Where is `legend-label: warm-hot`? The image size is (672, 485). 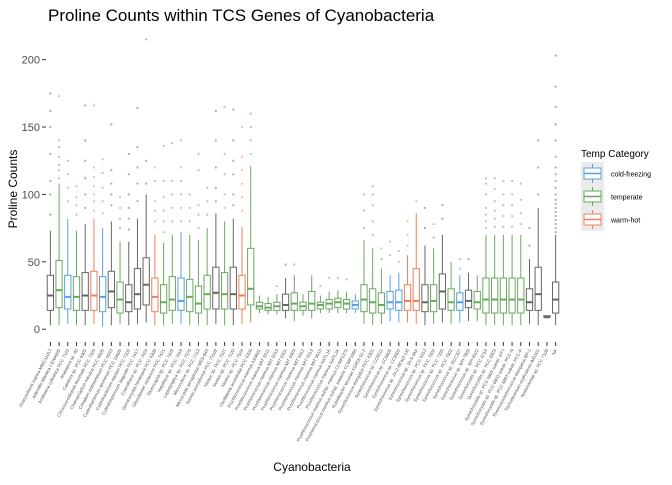 legend-label: warm-hot is located at coordinates (625, 221).